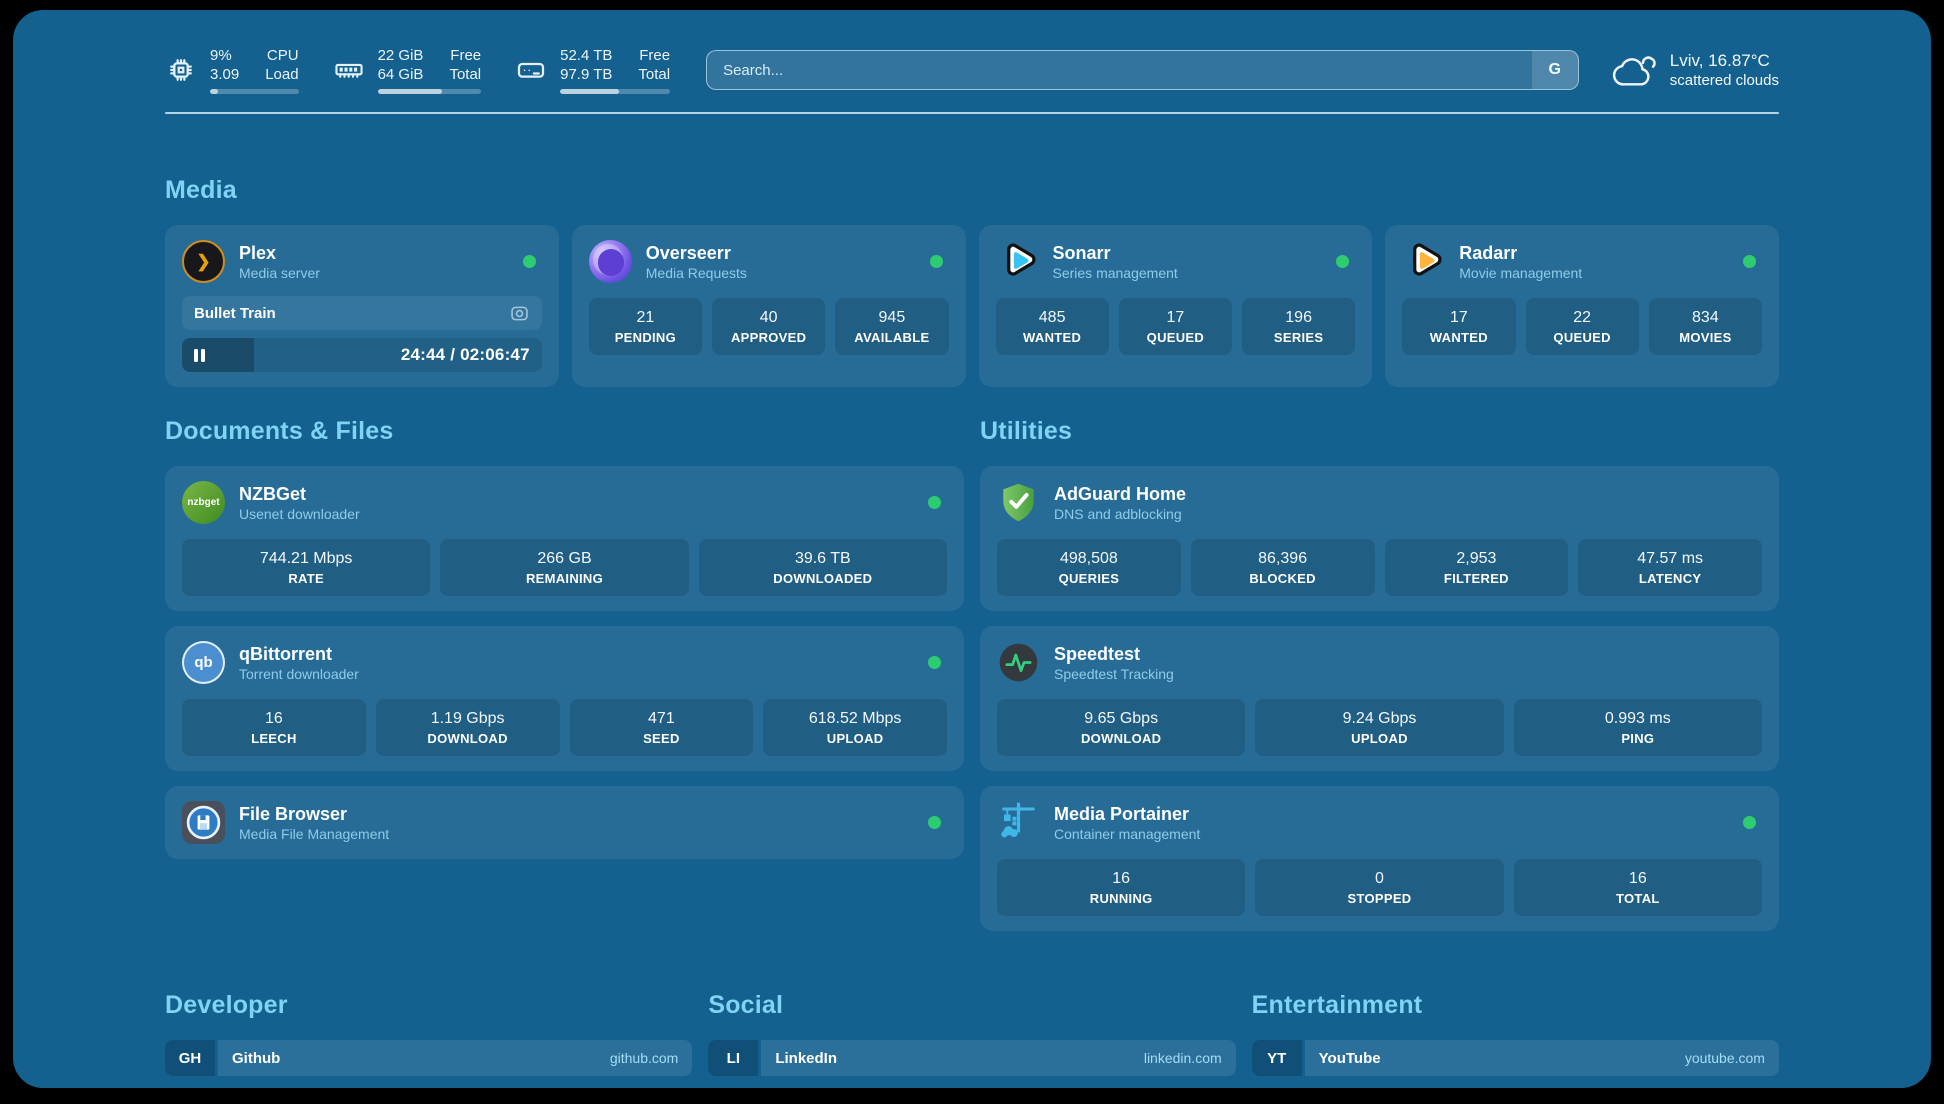  Describe the element at coordinates (1476, 567) in the screenshot. I see `stat-filtered: 2,953 FILTERED` at that location.